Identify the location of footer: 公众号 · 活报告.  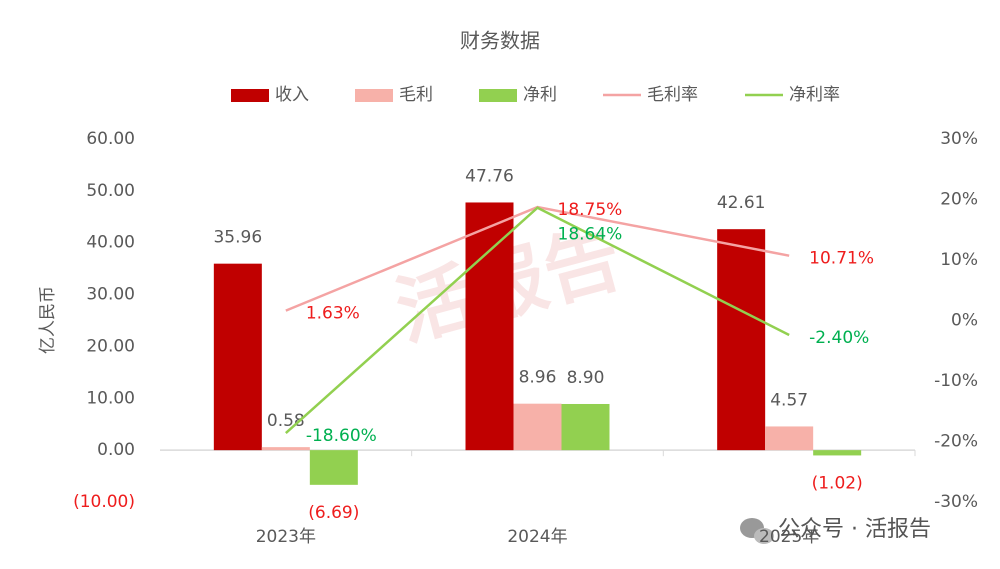
(854, 529).